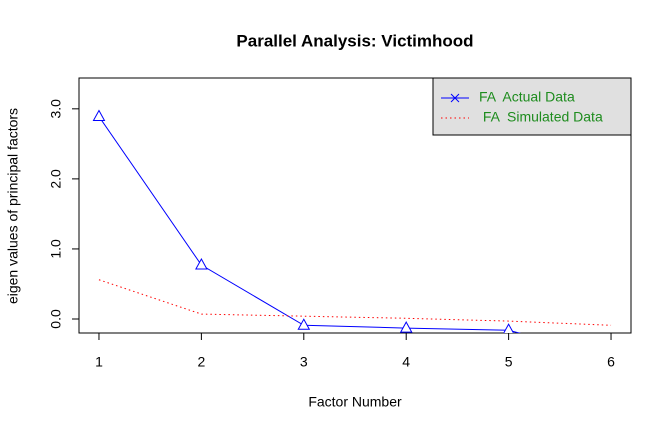 The height and width of the screenshot is (432, 672). Describe the element at coordinates (201, 362) in the screenshot. I see `x-tick-label: 2` at that location.